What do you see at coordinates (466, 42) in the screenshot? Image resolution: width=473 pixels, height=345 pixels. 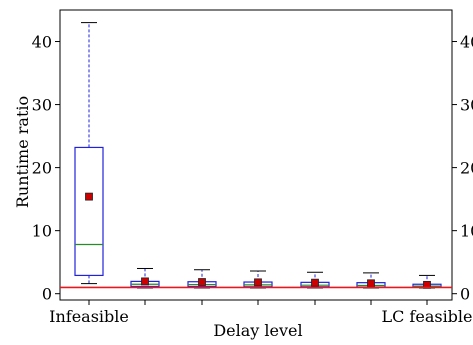 I see `right-tick-label-40: 40` at bounding box center [466, 42].